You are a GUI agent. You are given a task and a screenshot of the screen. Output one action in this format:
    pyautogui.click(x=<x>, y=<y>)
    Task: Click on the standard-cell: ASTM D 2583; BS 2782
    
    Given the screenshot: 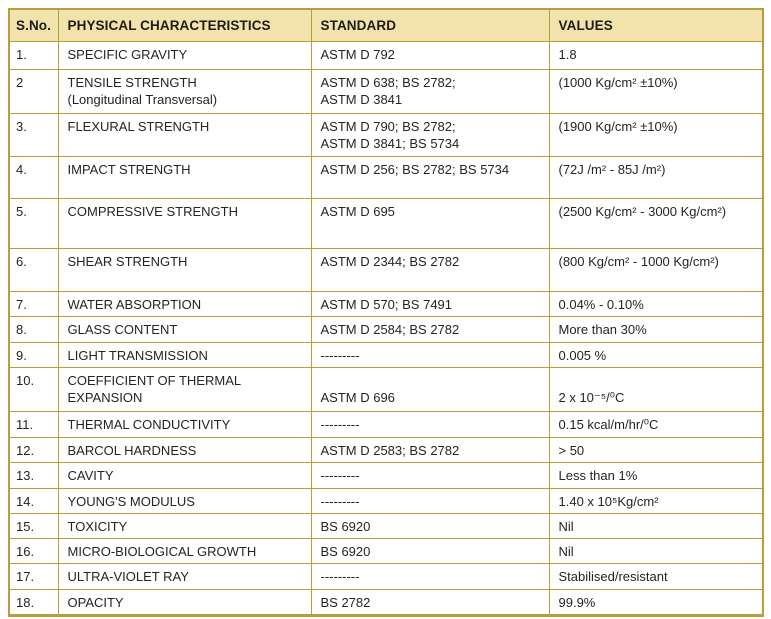 What is the action you would take?
    pyautogui.click(x=430, y=449)
    